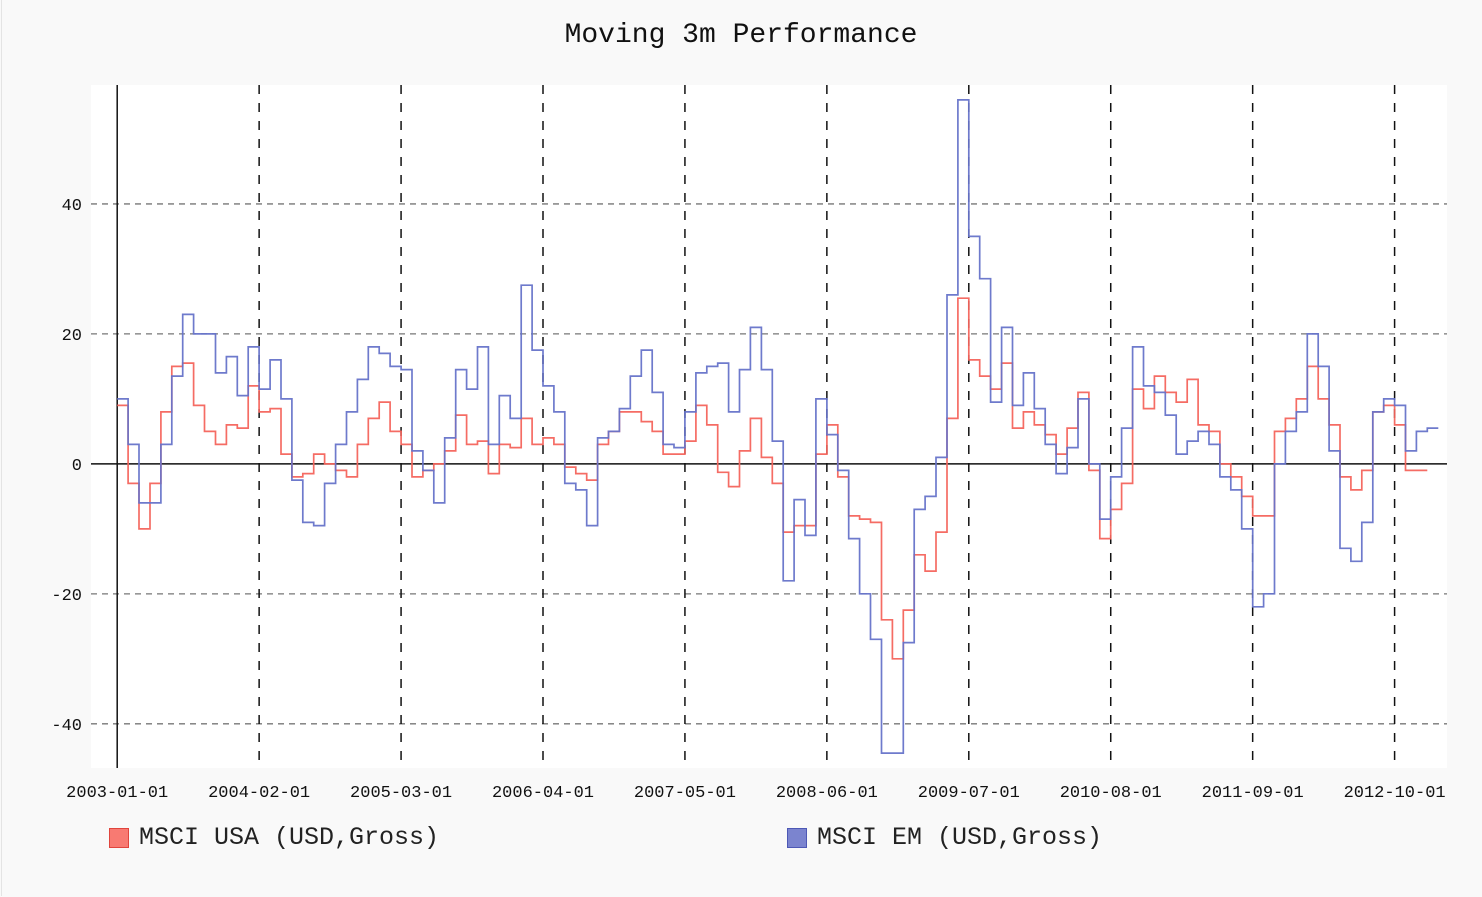 Image resolution: width=1482 pixels, height=897 pixels. What do you see at coordinates (1253, 793) in the screenshot?
I see `x-tick-label: 2011-09-01` at bounding box center [1253, 793].